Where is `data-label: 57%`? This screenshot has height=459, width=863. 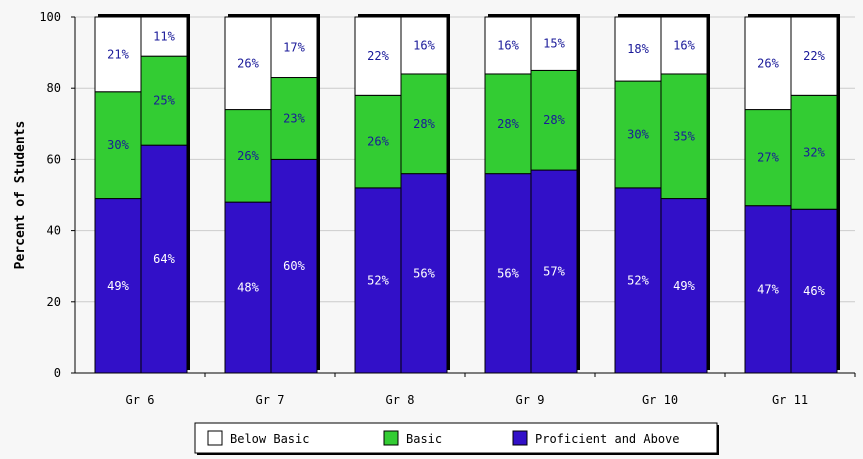 data-label: 57% is located at coordinates (554, 272).